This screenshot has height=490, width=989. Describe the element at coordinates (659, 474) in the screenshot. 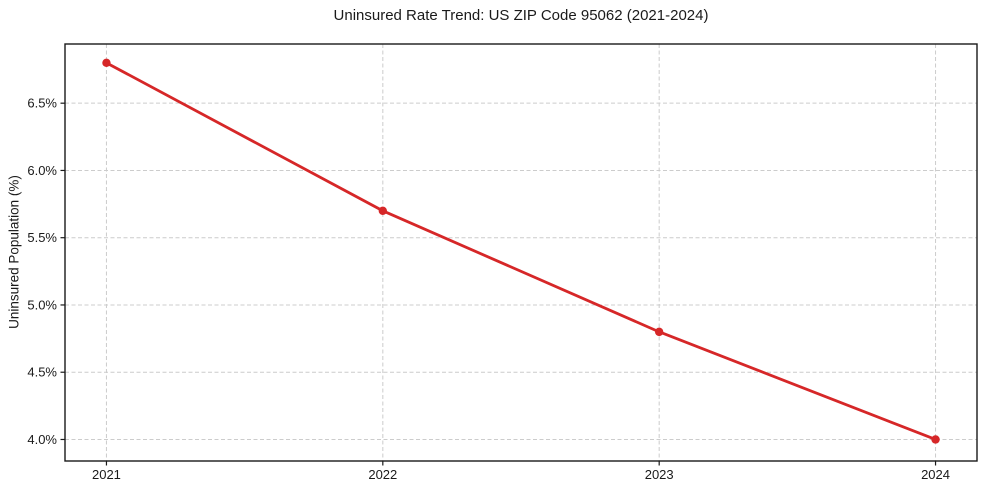

I see `x-tick-label: 2023` at that location.